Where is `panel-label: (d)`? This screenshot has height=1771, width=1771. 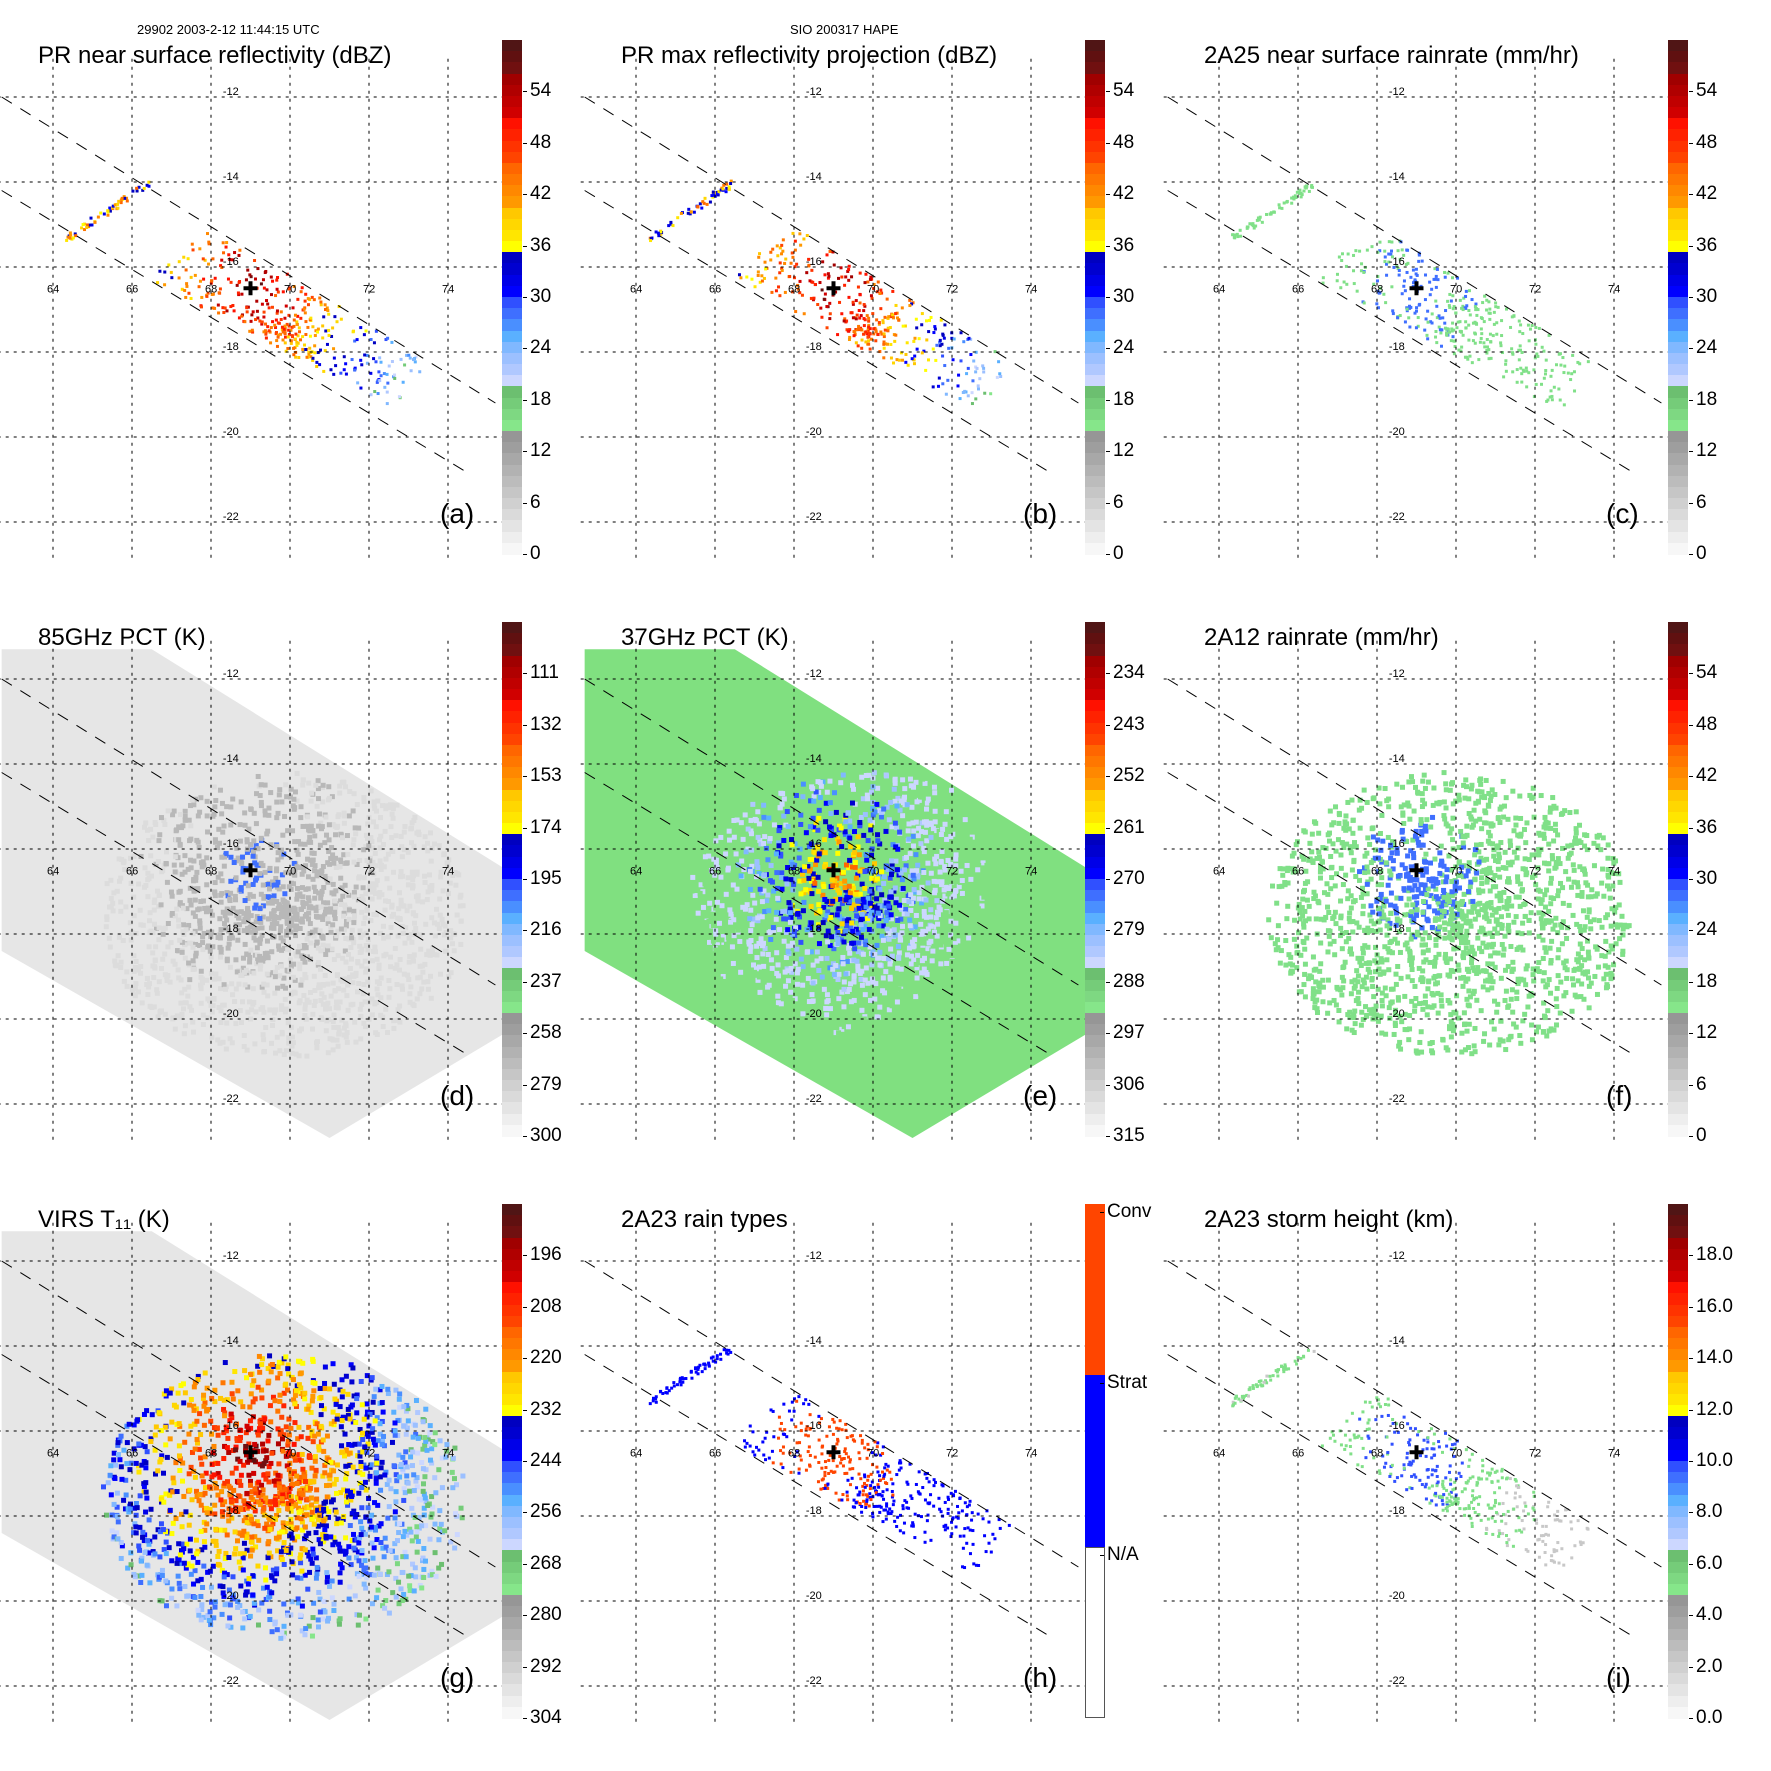 panel-label: (d) is located at coordinates (457, 1095).